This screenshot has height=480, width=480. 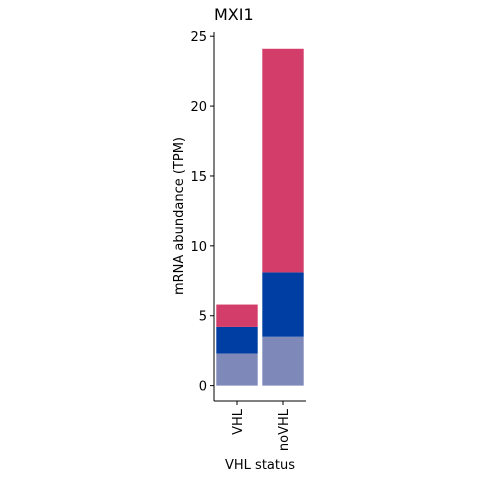 I want to click on y-tick-label: 15, so click(x=198, y=177).